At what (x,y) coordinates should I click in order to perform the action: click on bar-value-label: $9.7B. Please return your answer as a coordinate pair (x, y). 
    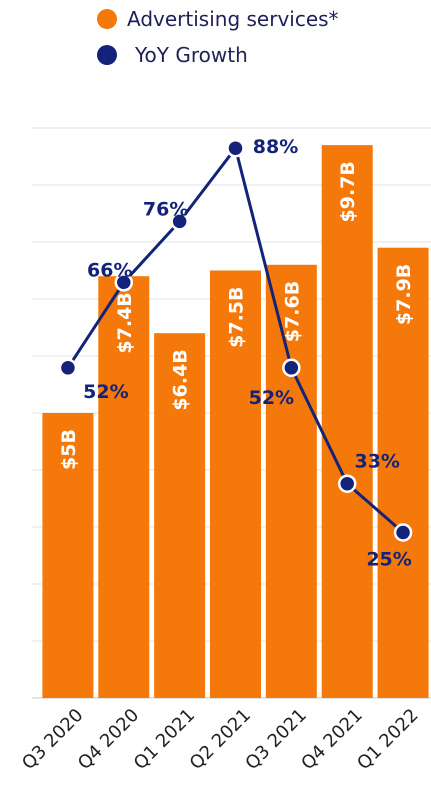
    Looking at the image, I should click on (348, 191).